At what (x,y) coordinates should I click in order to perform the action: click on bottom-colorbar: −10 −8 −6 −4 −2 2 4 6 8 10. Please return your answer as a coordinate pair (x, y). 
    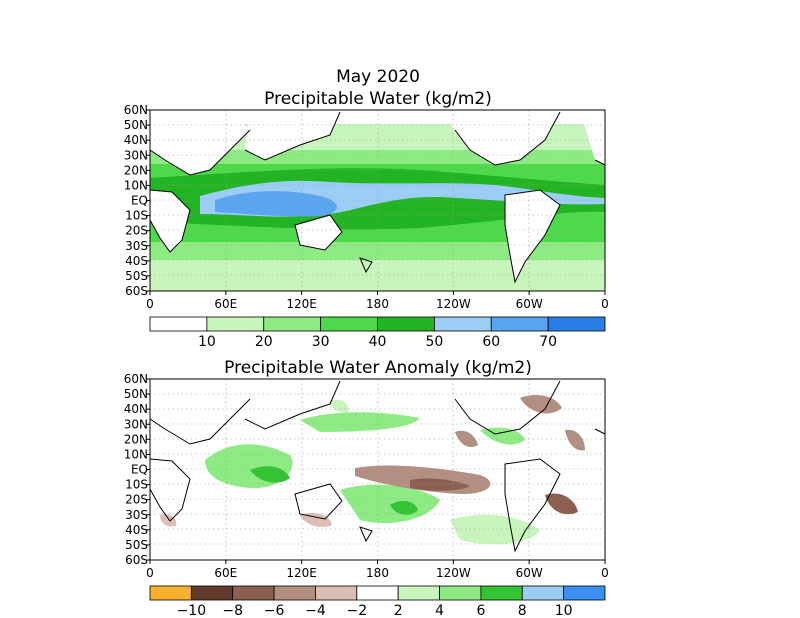
    Looking at the image, I should click on (377, 601).